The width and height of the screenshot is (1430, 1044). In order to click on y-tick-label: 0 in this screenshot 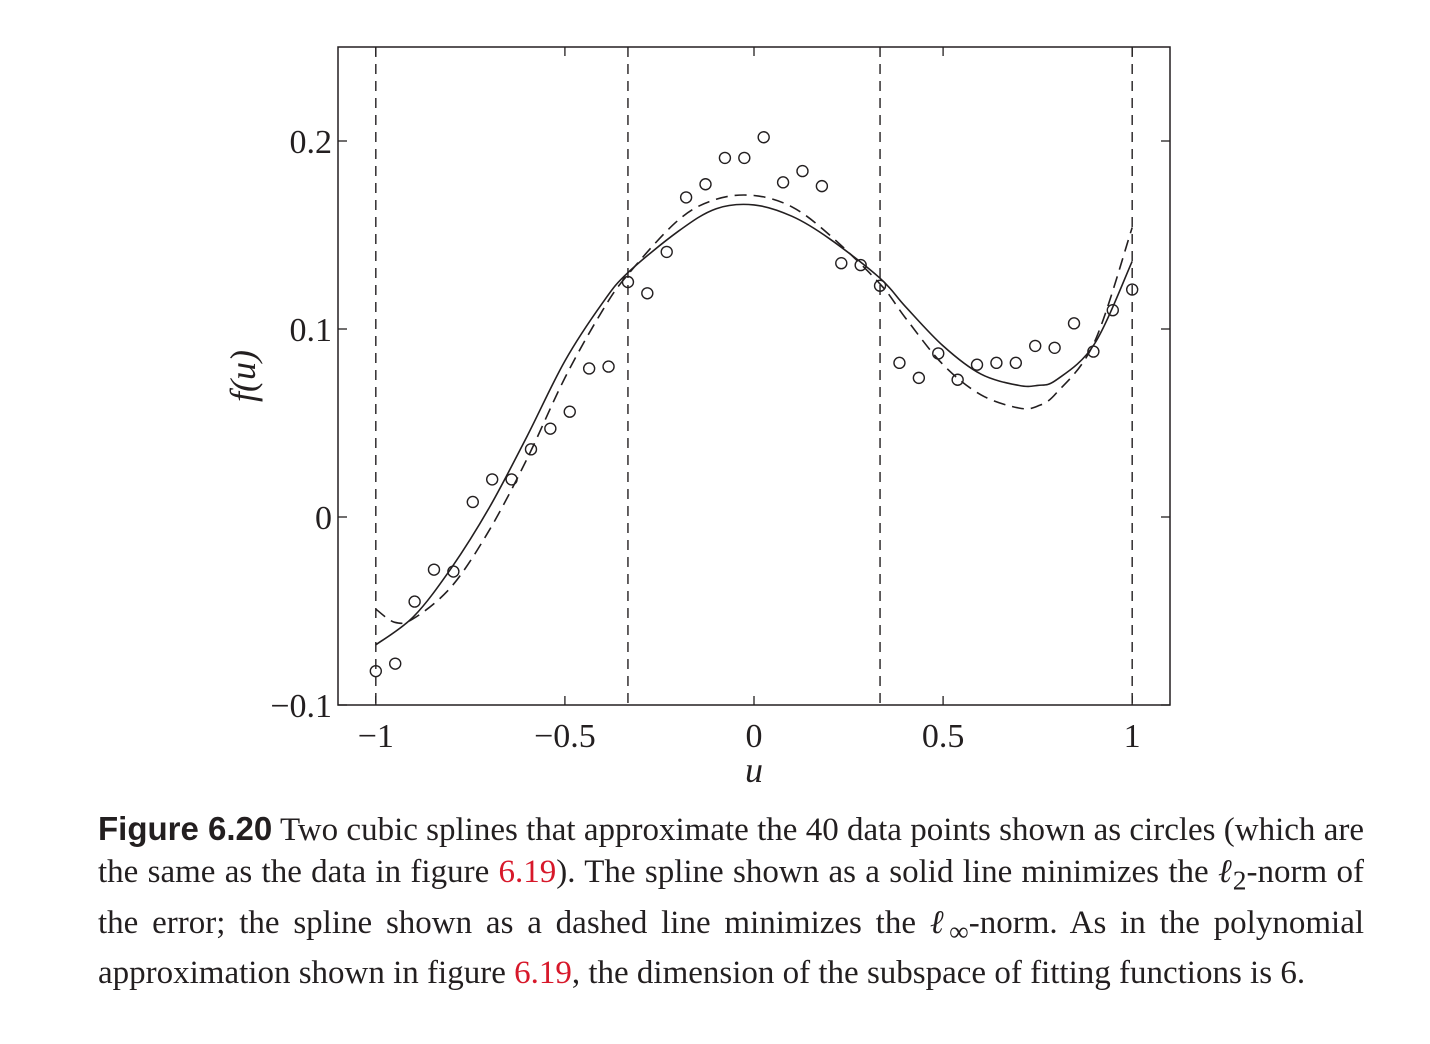, I will do `click(323, 518)`.